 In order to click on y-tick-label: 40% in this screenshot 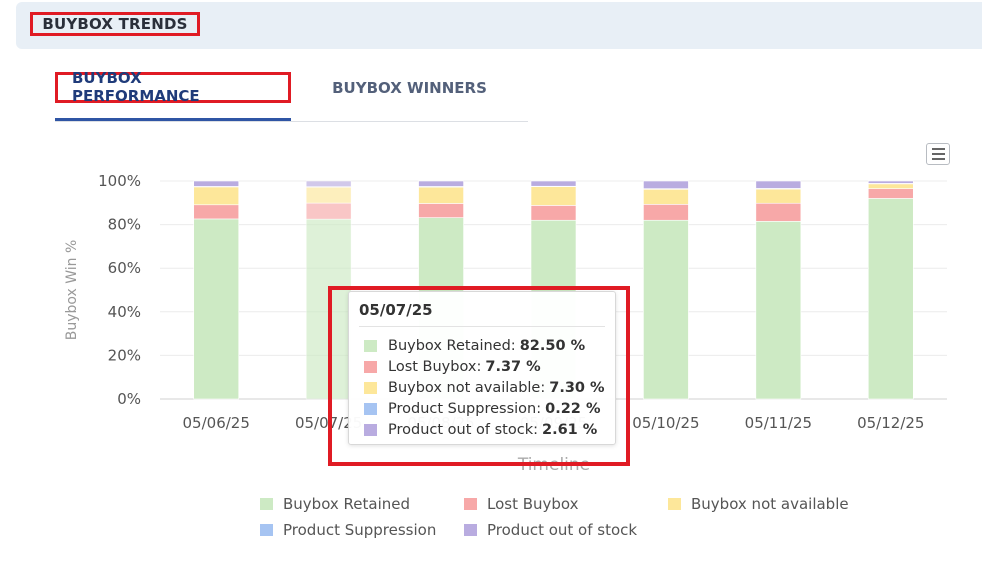, I will do `click(124, 312)`.